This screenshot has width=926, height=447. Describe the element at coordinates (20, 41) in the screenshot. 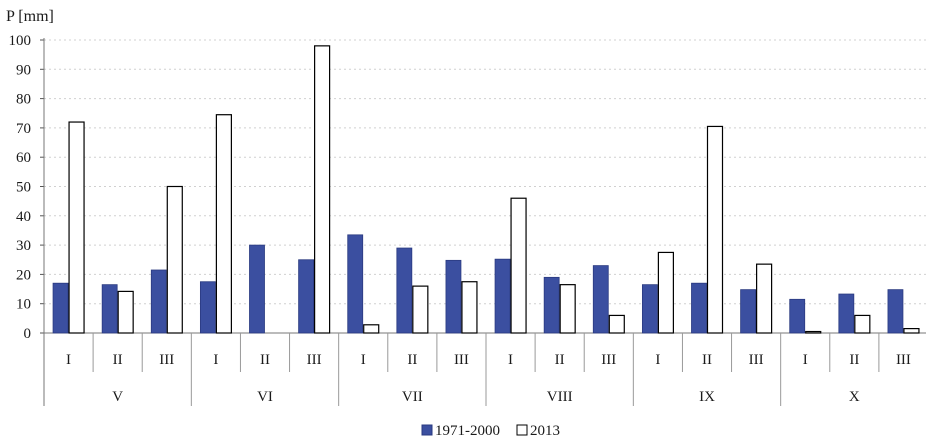

I see `y-tick-label: 100` at that location.